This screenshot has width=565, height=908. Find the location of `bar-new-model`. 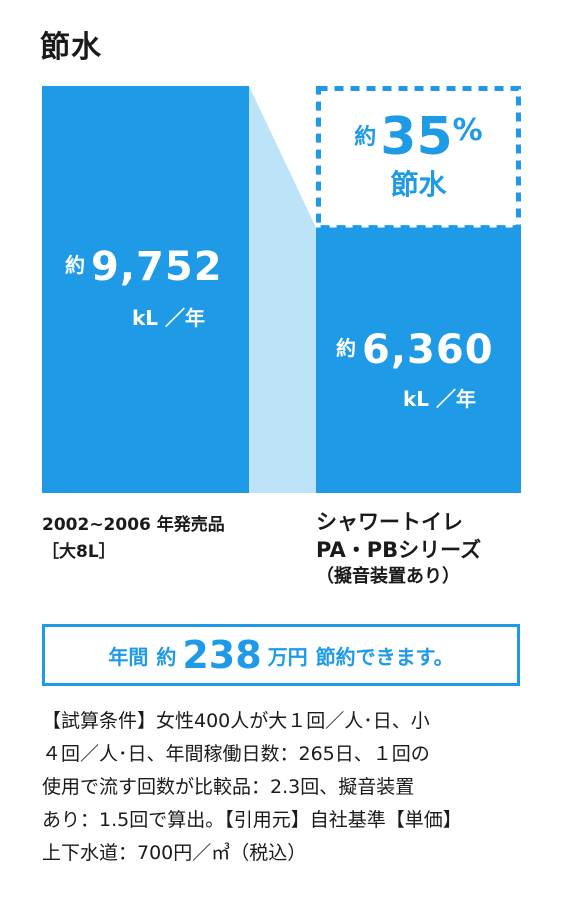

bar-new-model is located at coordinates (418, 360).